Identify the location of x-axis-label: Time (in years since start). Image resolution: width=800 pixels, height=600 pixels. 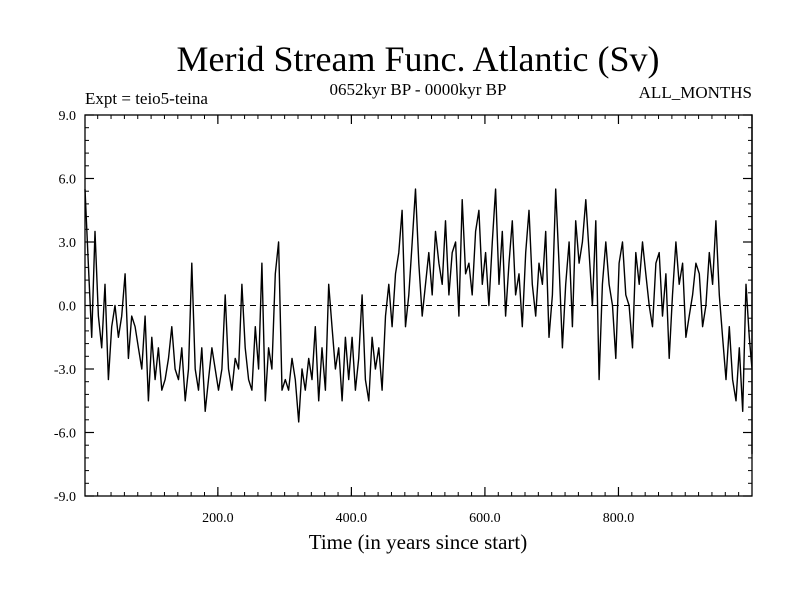
(418, 542).